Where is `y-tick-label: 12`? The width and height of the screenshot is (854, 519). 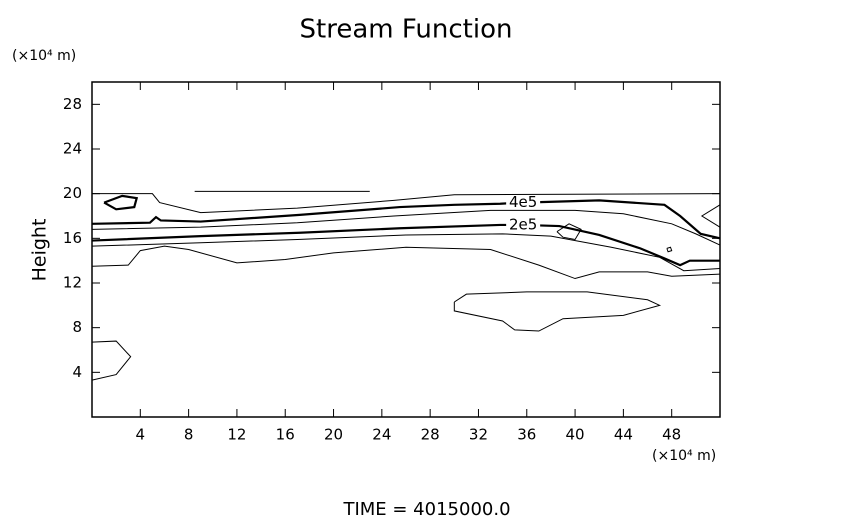 y-tick-label: 12 is located at coordinates (72, 283).